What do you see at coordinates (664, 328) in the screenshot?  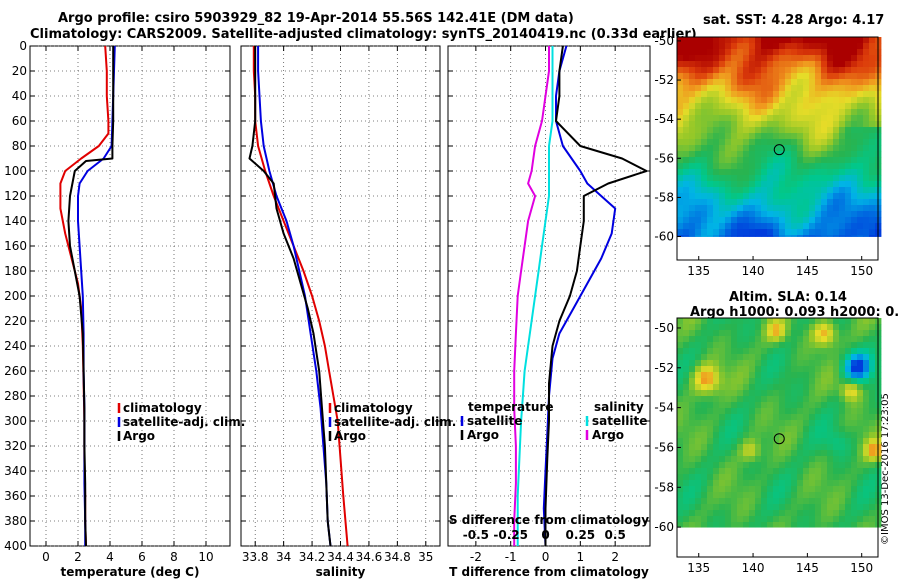 I see `sla_map-ytick-label: -50` at bounding box center [664, 328].